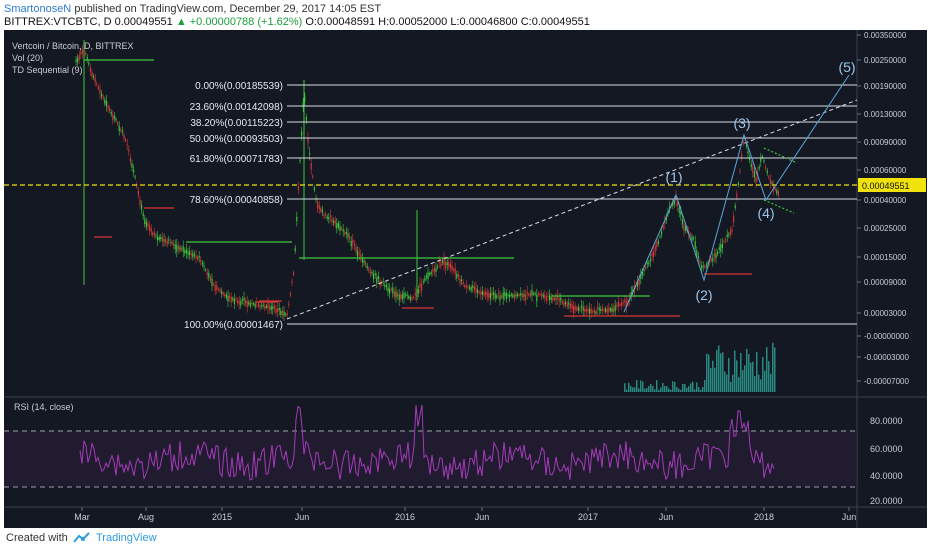 The image size is (932, 550). What do you see at coordinates (126, 538) in the screenshot?
I see `tradingview-link: TradingView` at bounding box center [126, 538].